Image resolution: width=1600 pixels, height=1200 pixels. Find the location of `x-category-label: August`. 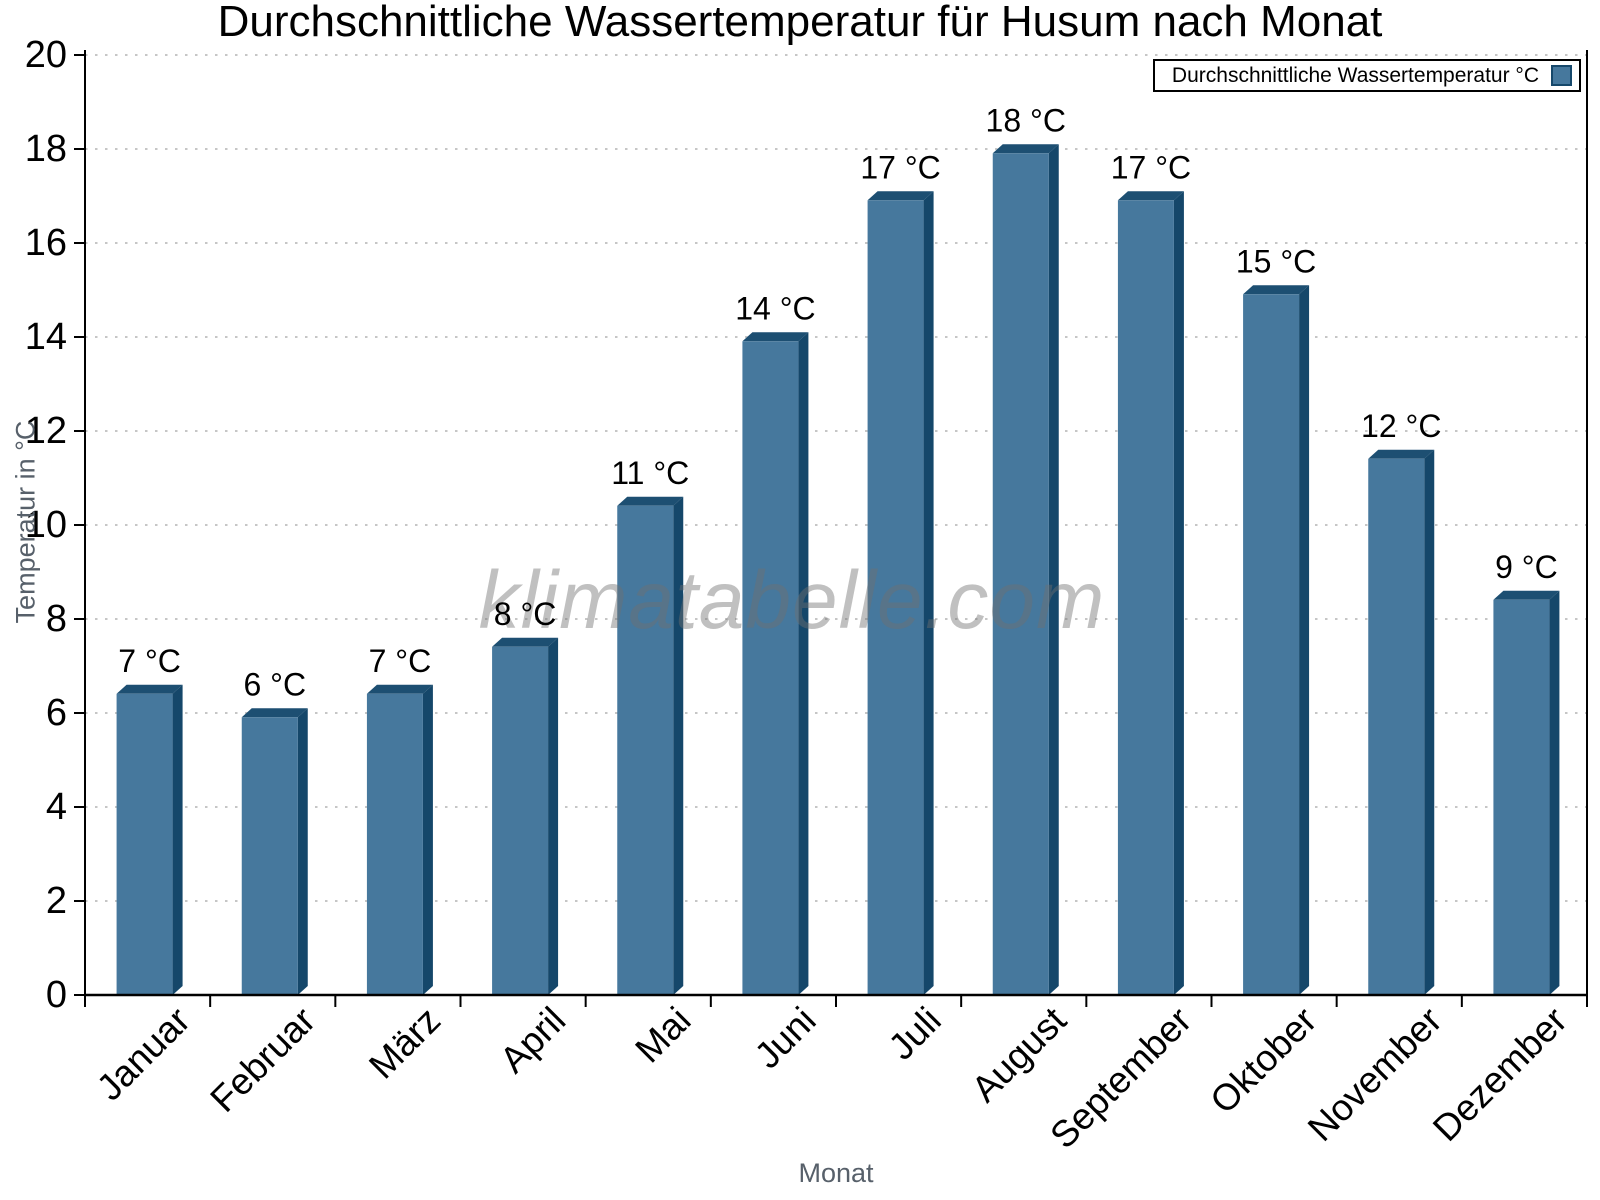

x-category-label: August is located at coordinates (1019, 1054).